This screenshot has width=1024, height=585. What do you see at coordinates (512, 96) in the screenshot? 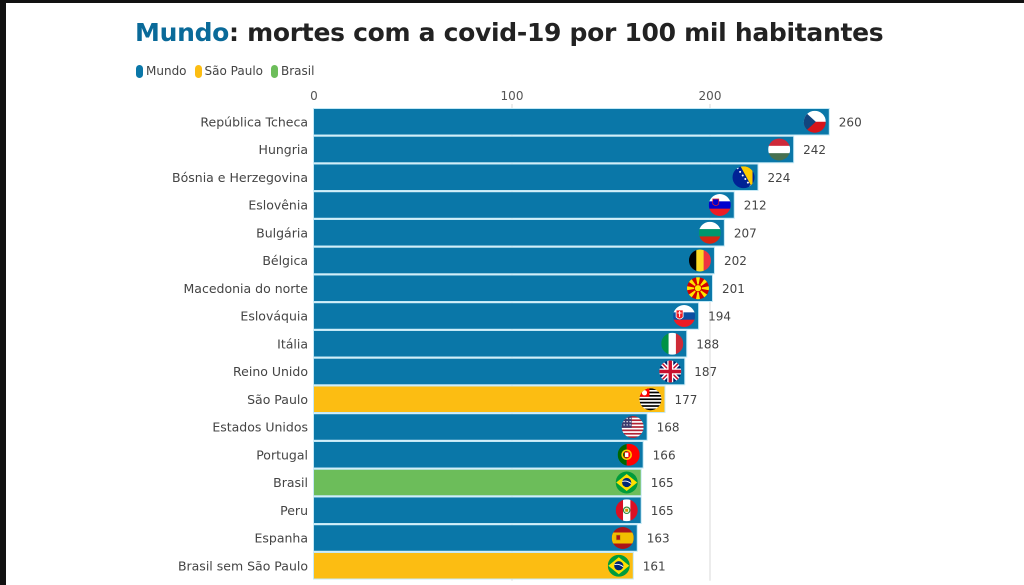
I see `x-tick-label: 100` at bounding box center [512, 96].